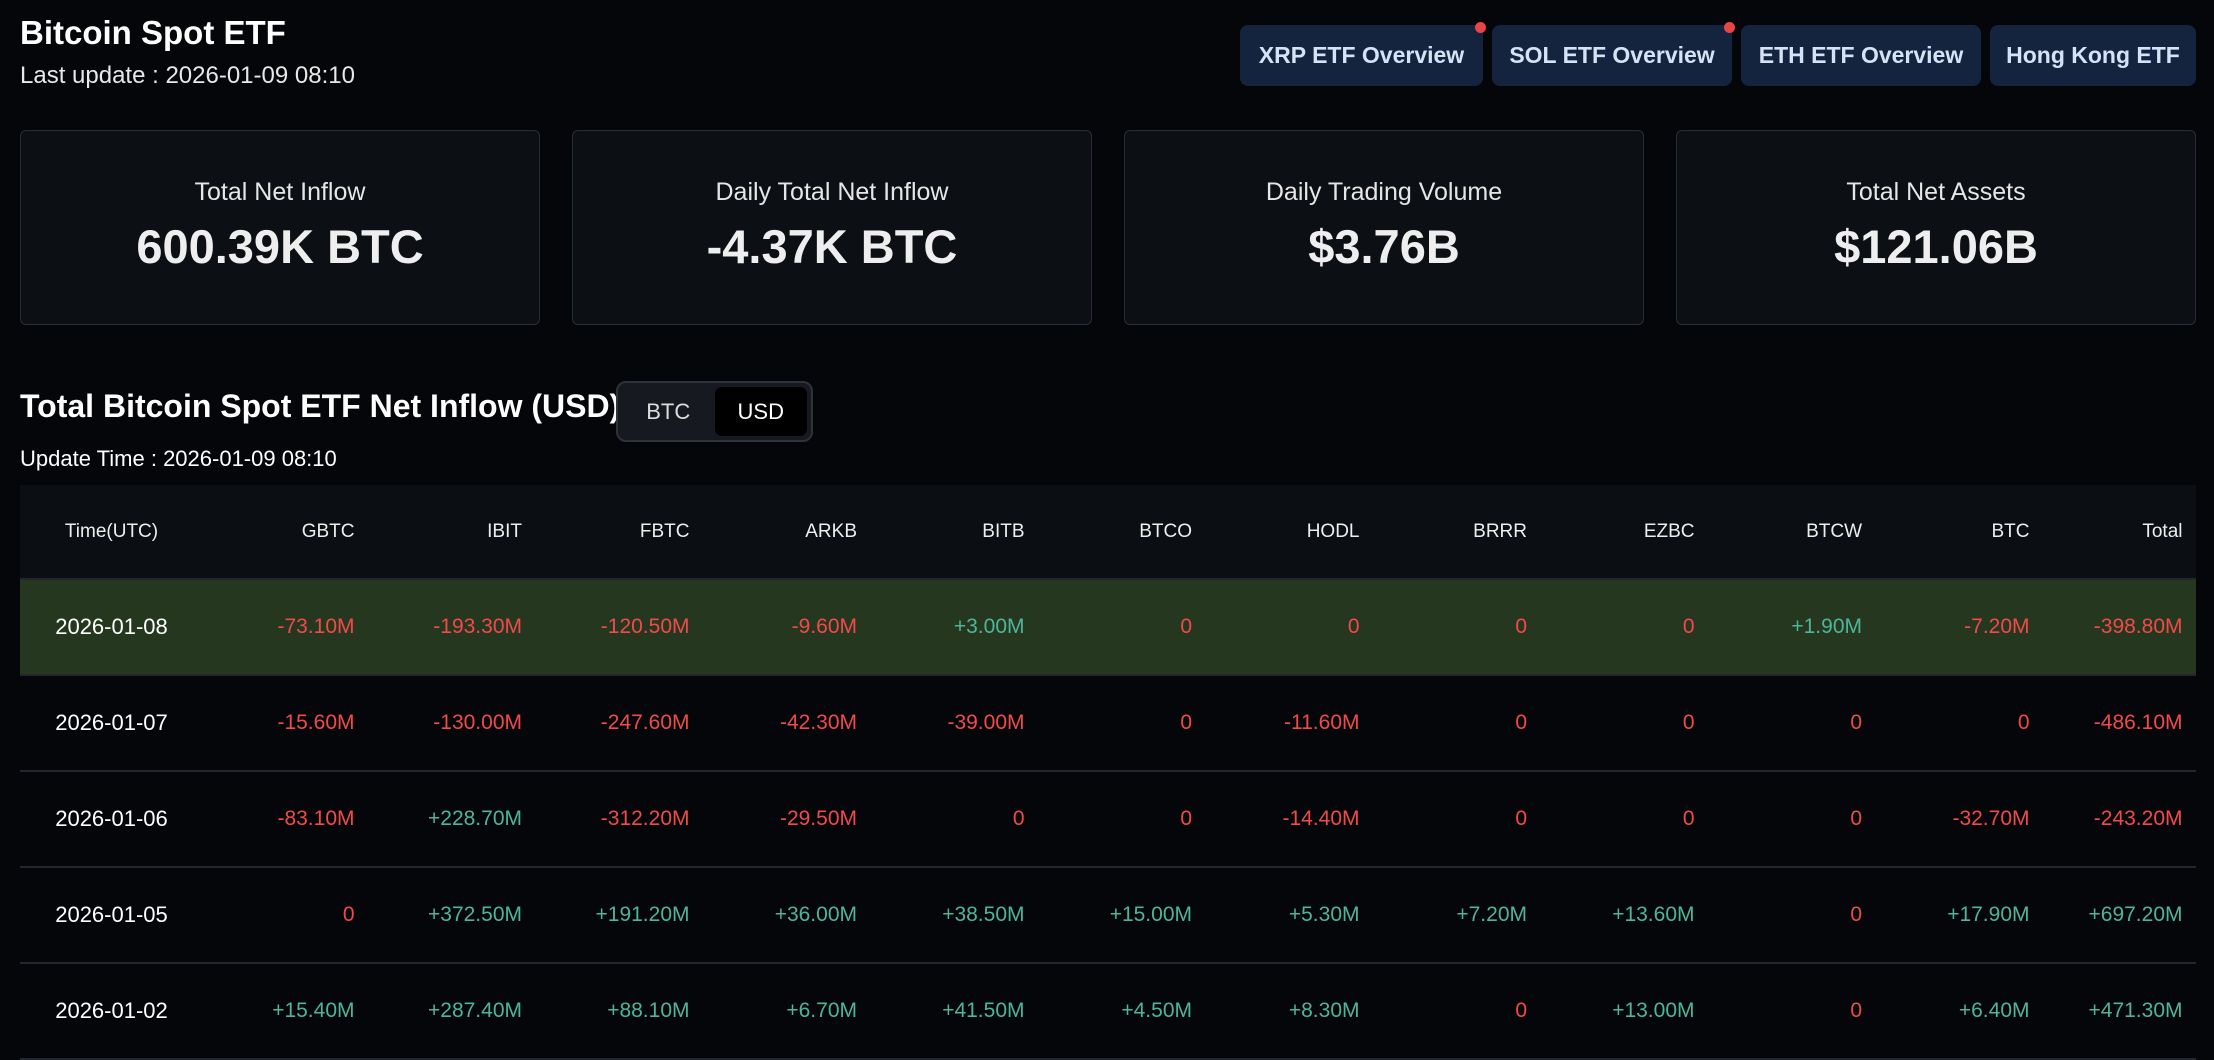 This screenshot has height=1060, width=2214. What do you see at coordinates (664, 531) in the screenshot?
I see `column-header: FBTC` at bounding box center [664, 531].